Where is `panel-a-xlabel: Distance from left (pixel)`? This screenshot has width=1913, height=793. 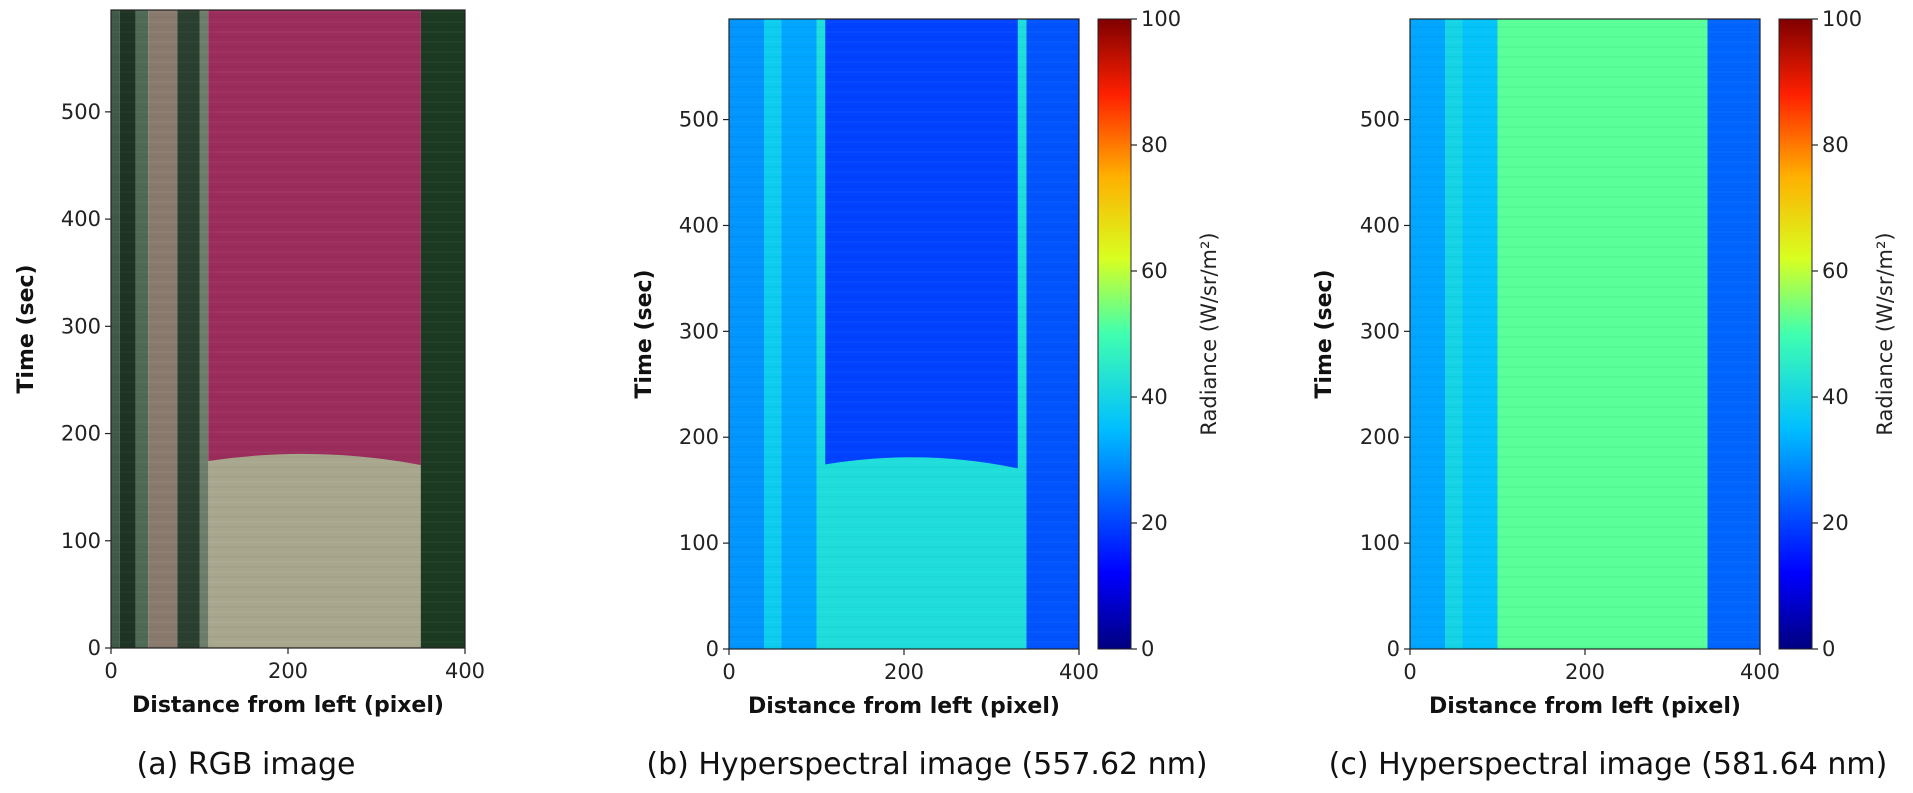
panel-a-xlabel: Distance from left (pixel) is located at coordinates (288, 705).